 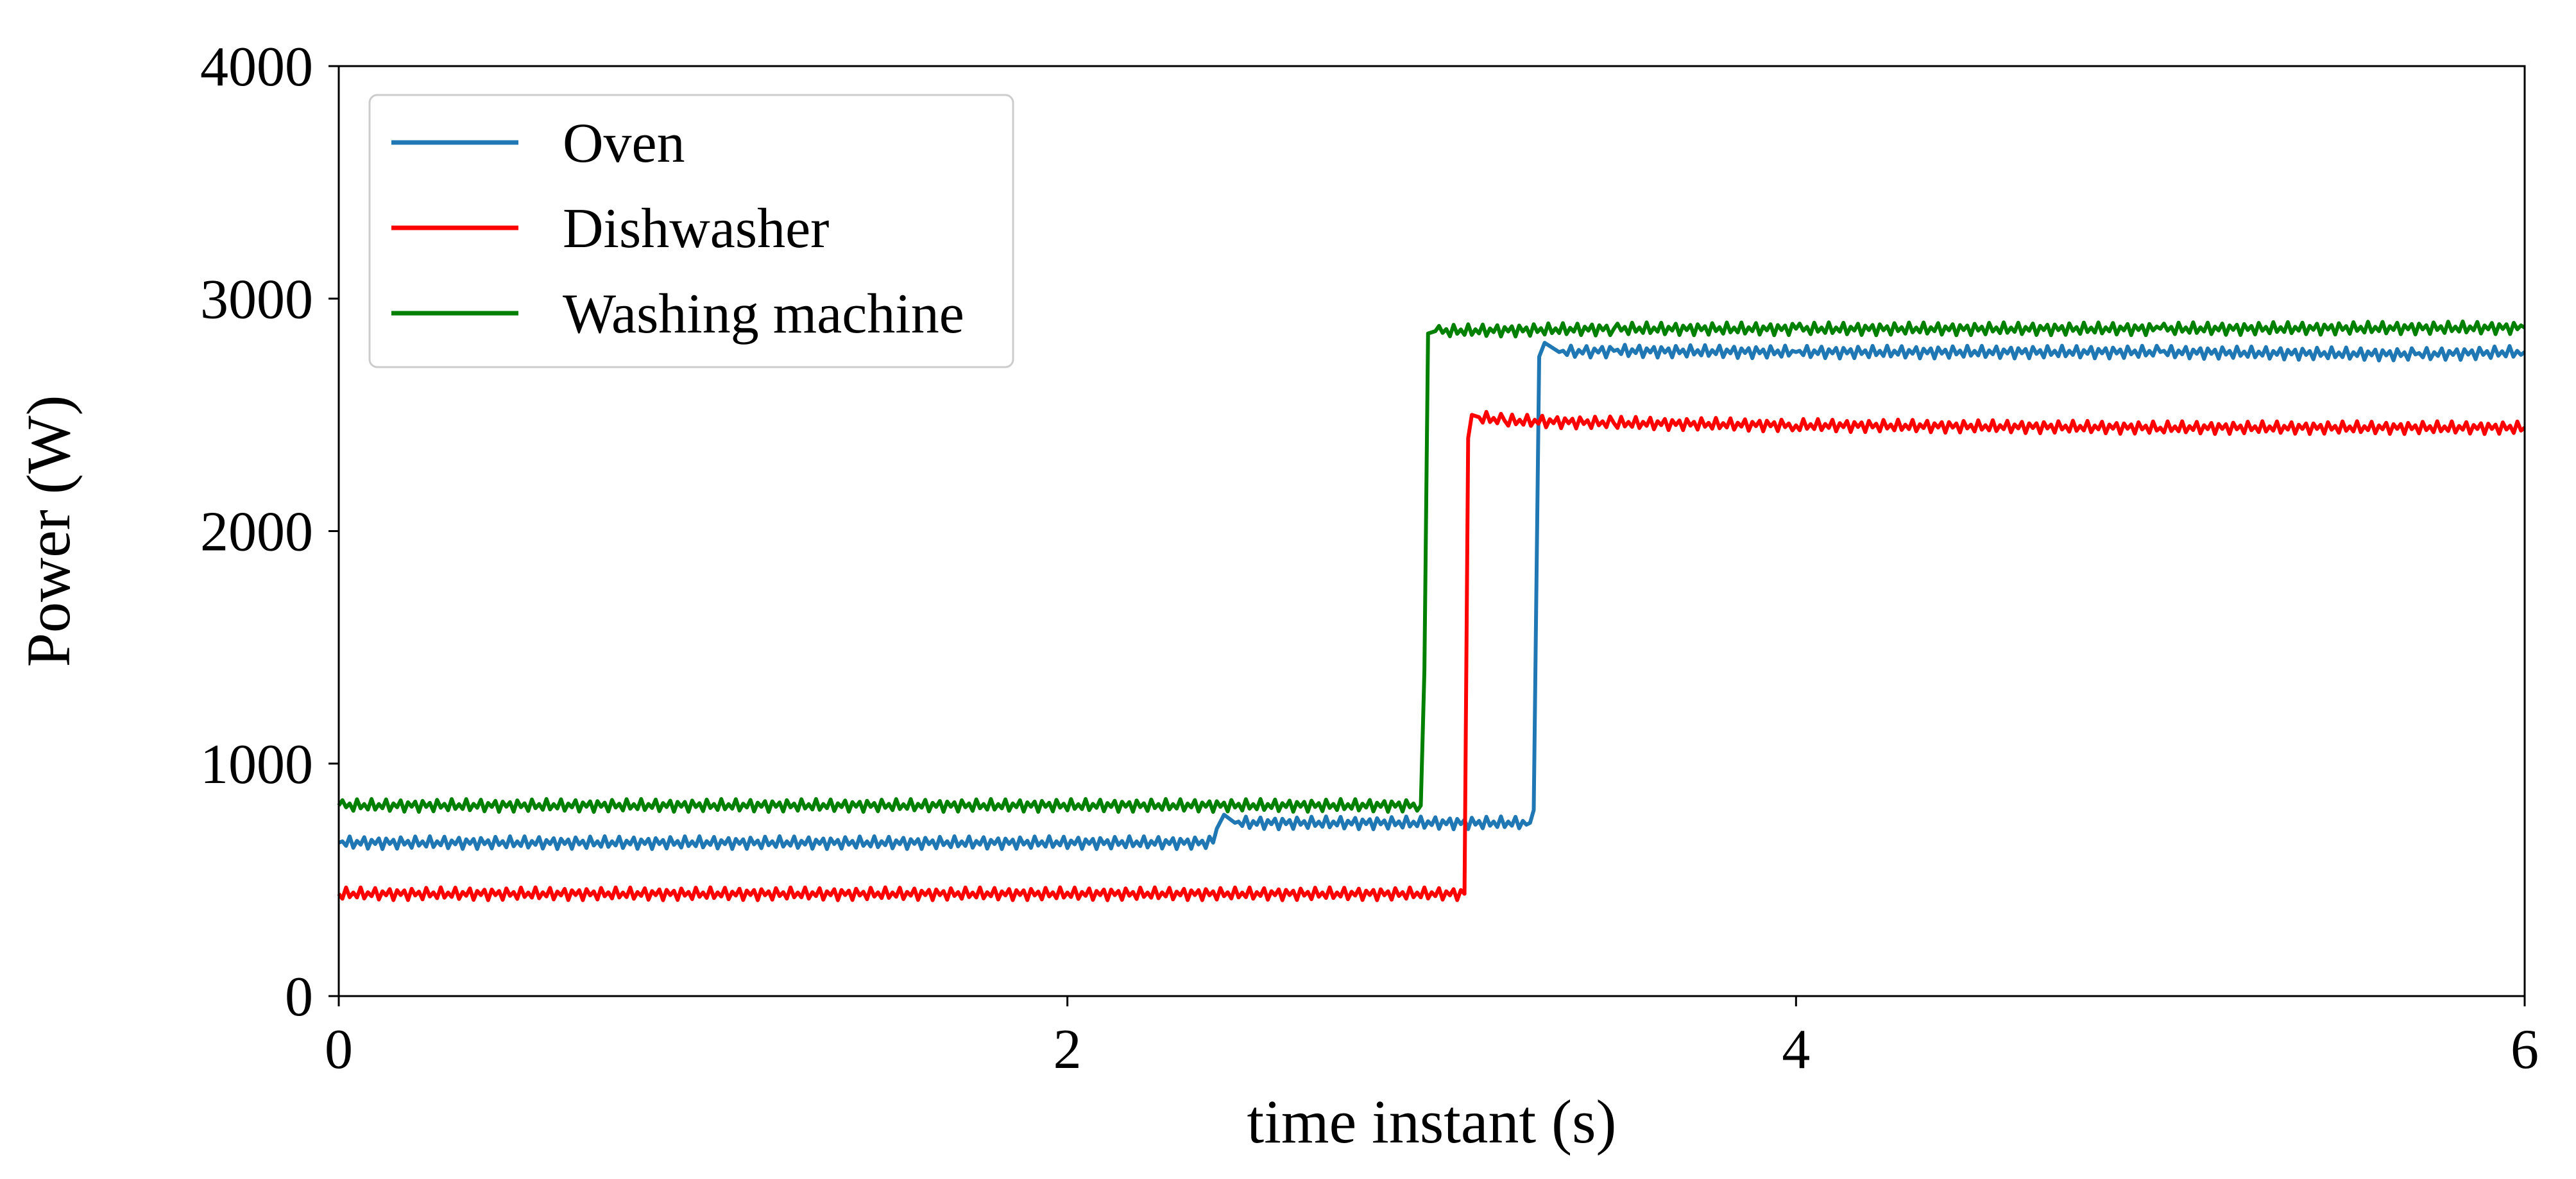 What do you see at coordinates (1067, 1050) in the screenshot?
I see `x-tick-label: 2` at bounding box center [1067, 1050].